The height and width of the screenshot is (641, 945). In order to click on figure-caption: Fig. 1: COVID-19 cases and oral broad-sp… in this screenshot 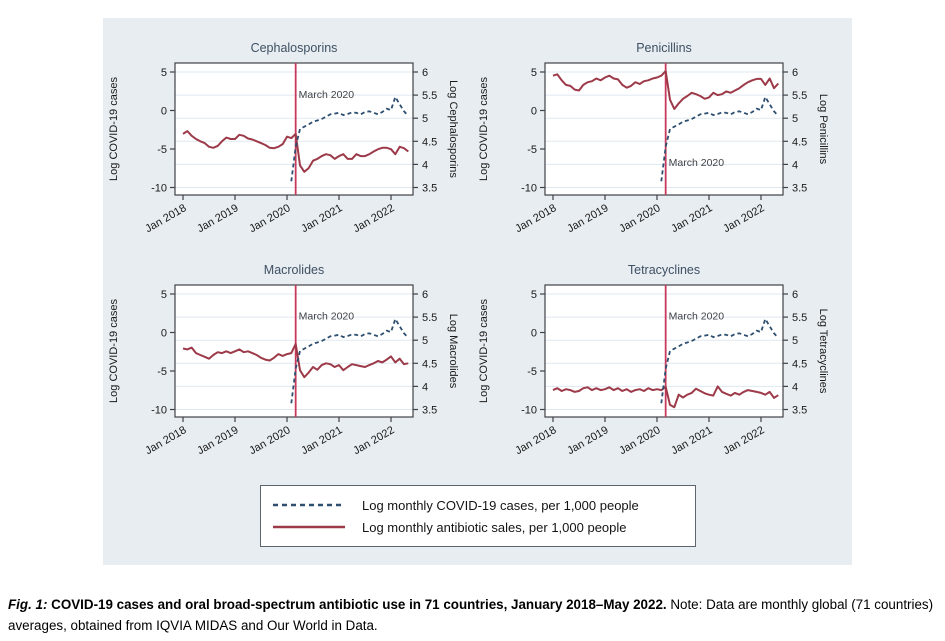, I will do `click(475, 616)`.